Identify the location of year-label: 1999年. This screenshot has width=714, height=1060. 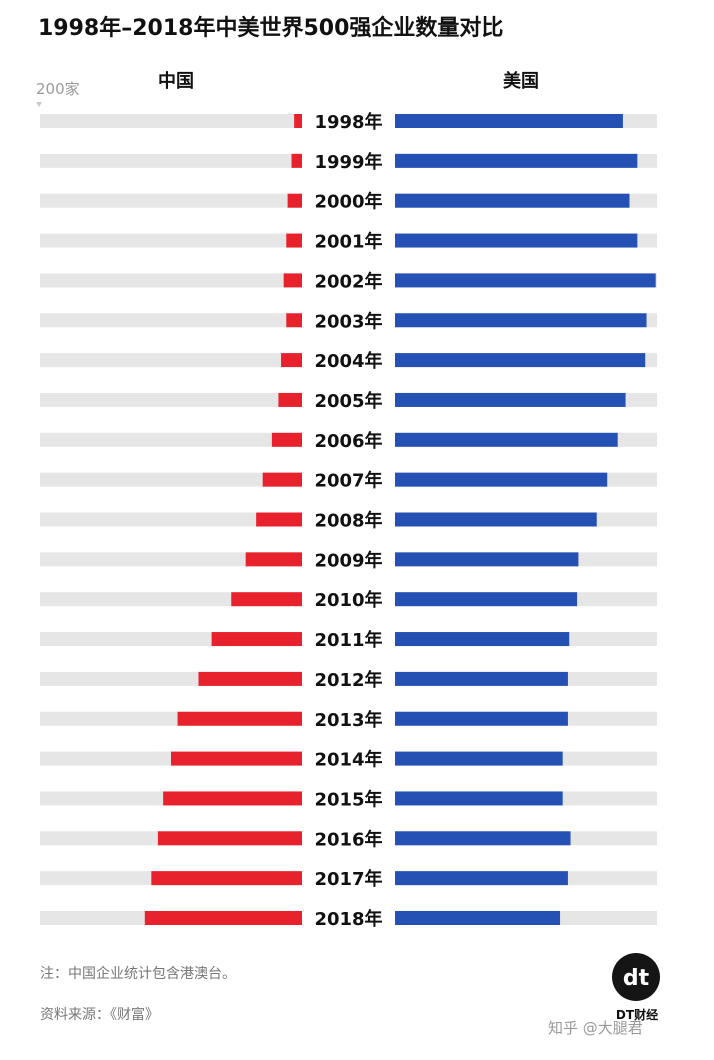
(348, 162).